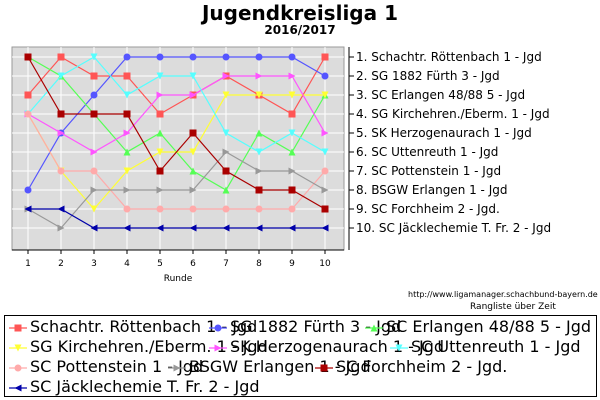 This screenshot has height=400, width=600. What do you see at coordinates (431, 190) in the screenshot?
I see `y-tick-label: 8. BSGW Erlangen 1 - Jgd` at bounding box center [431, 190].